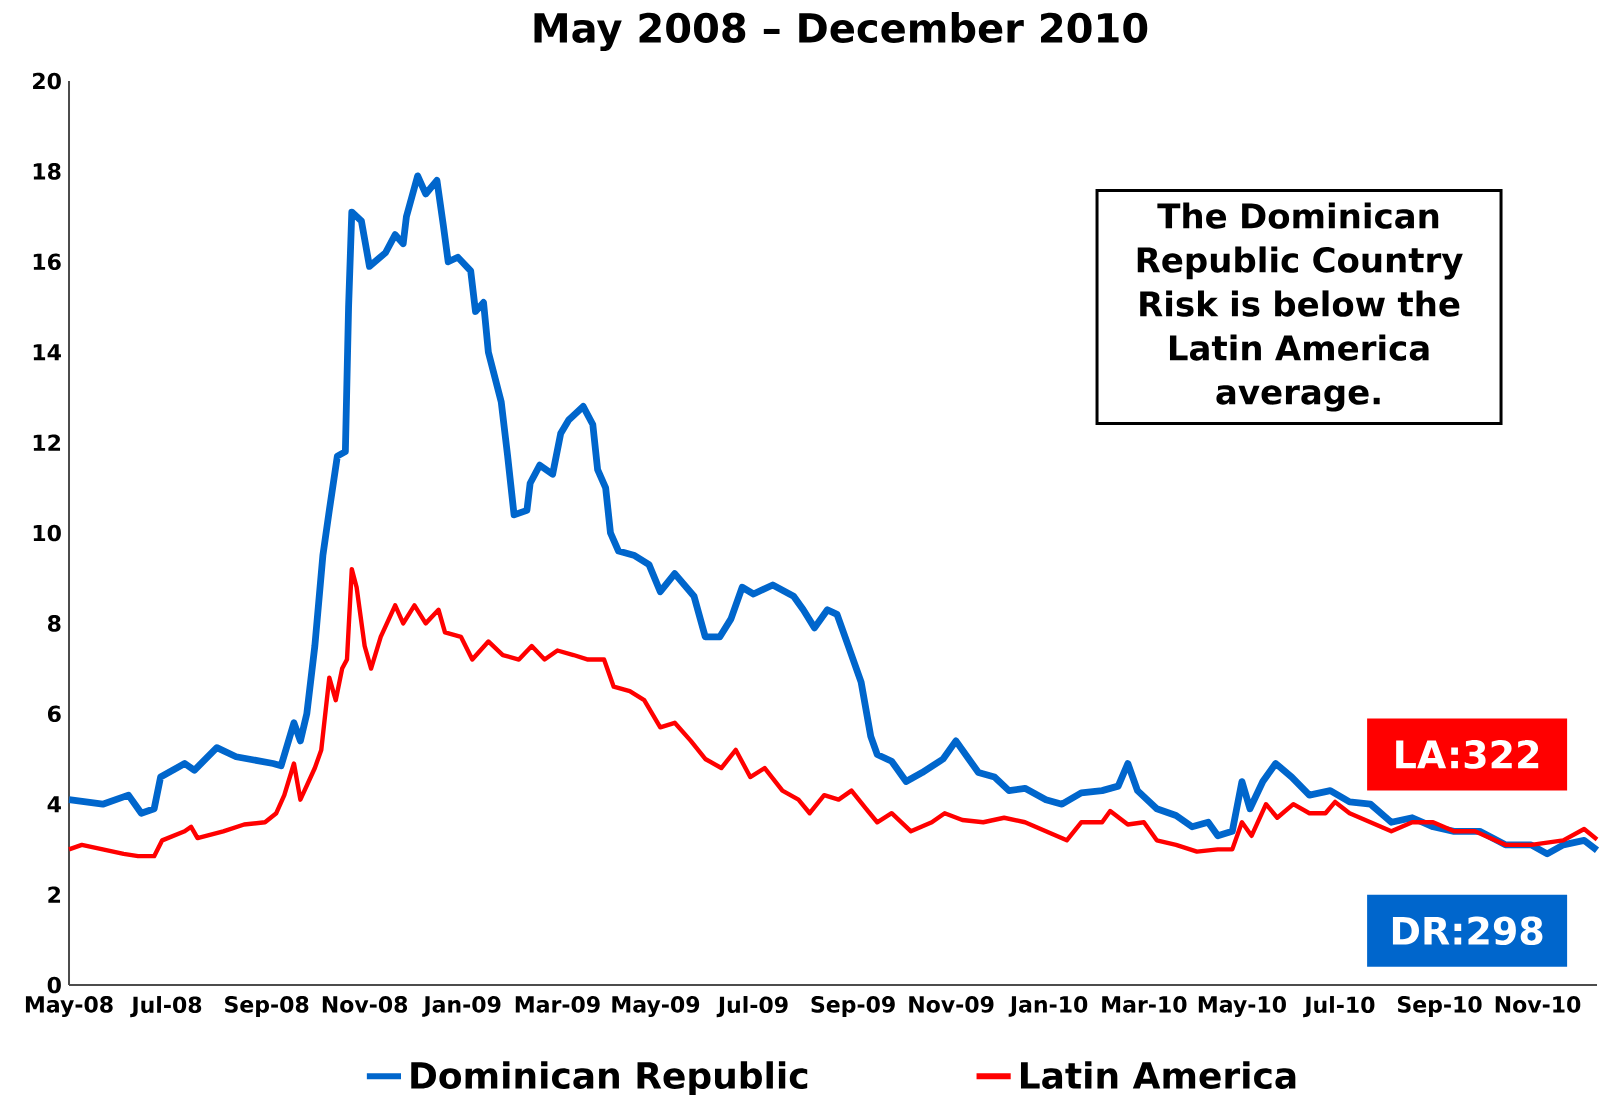 Image resolution: width=1606 pixels, height=1095 pixels. I want to click on y-tick-label: 0, so click(54, 985).